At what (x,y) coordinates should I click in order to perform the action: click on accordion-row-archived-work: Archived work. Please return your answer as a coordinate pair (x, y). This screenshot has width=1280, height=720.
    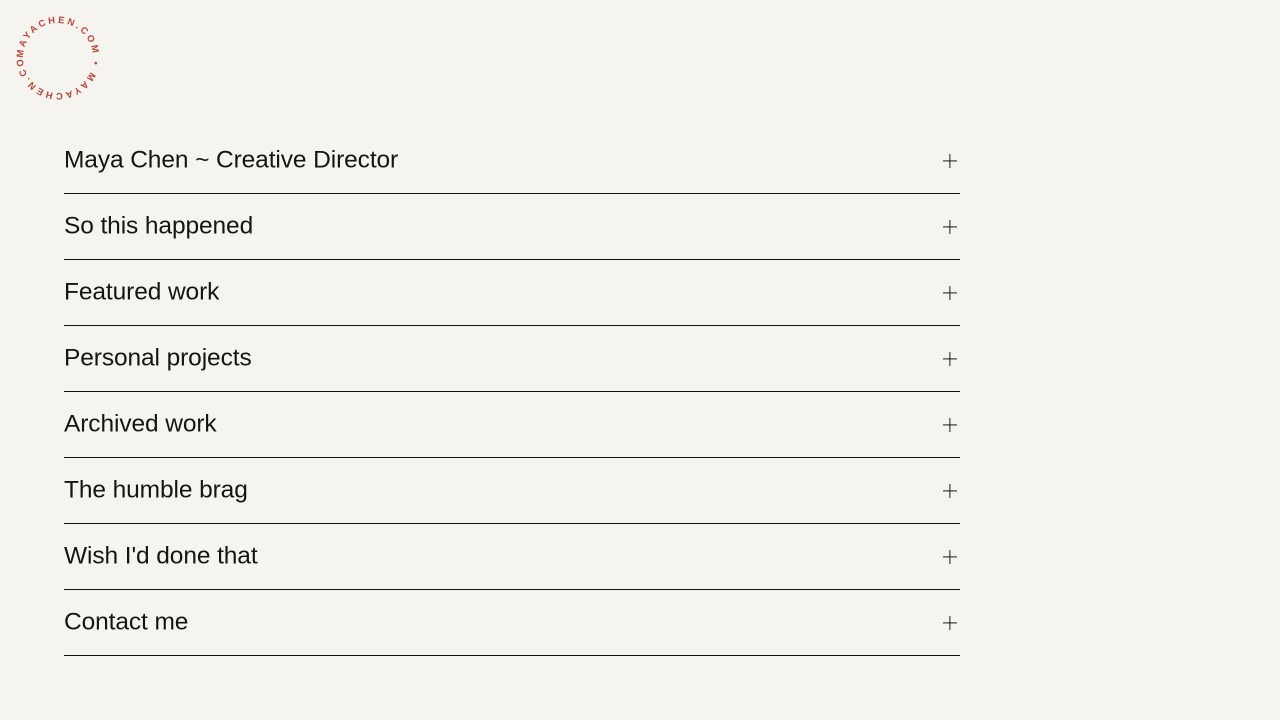
    Looking at the image, I should click on (512, 425).